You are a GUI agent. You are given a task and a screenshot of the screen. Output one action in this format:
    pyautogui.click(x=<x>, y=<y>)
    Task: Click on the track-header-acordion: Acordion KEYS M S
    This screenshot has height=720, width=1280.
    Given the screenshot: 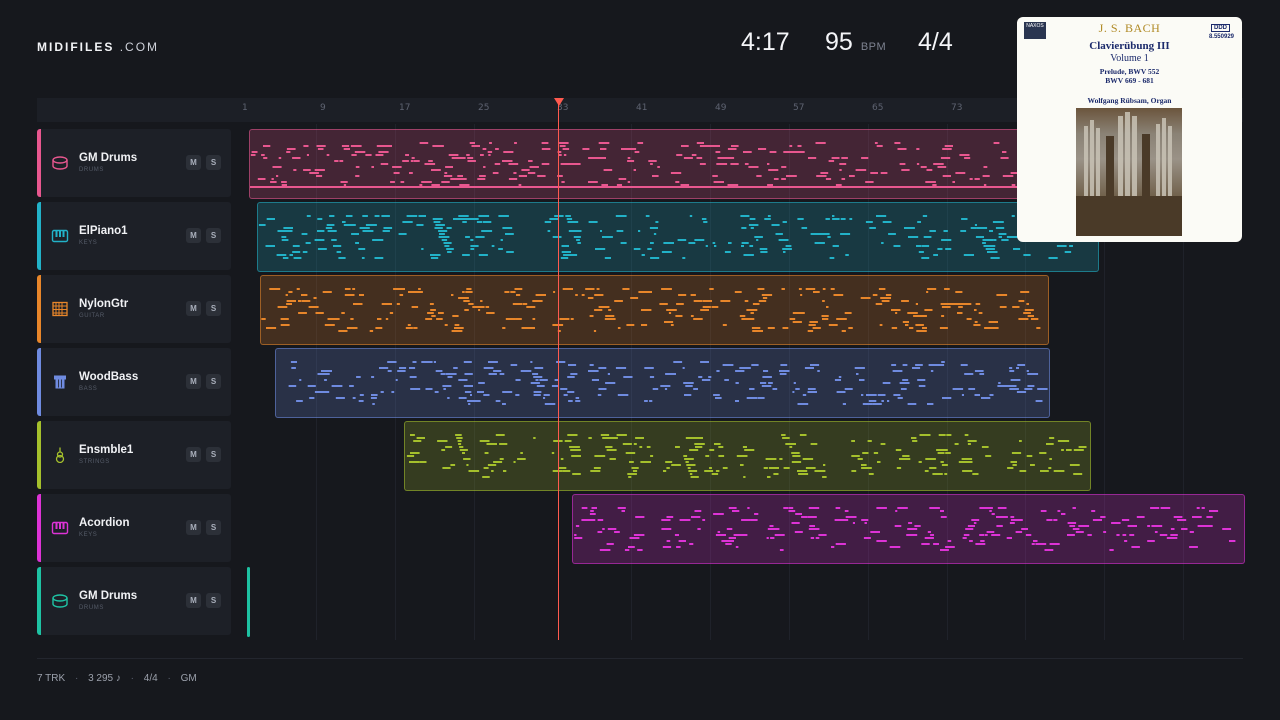 What is the action you would take?
    pyautogui.click(x=134, y=528)
    